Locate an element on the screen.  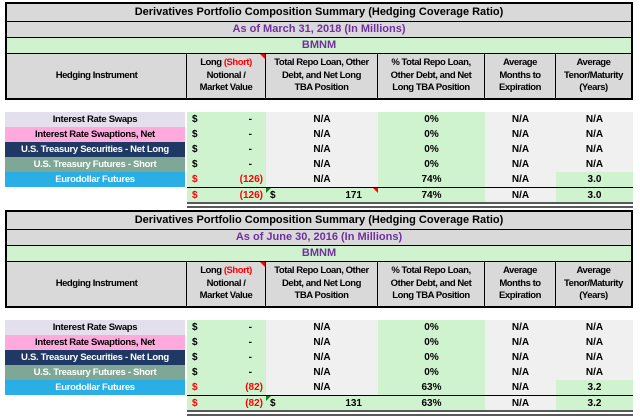
row-label: U.S. Treasury Futures - Short is located at coordinates (95, 372).